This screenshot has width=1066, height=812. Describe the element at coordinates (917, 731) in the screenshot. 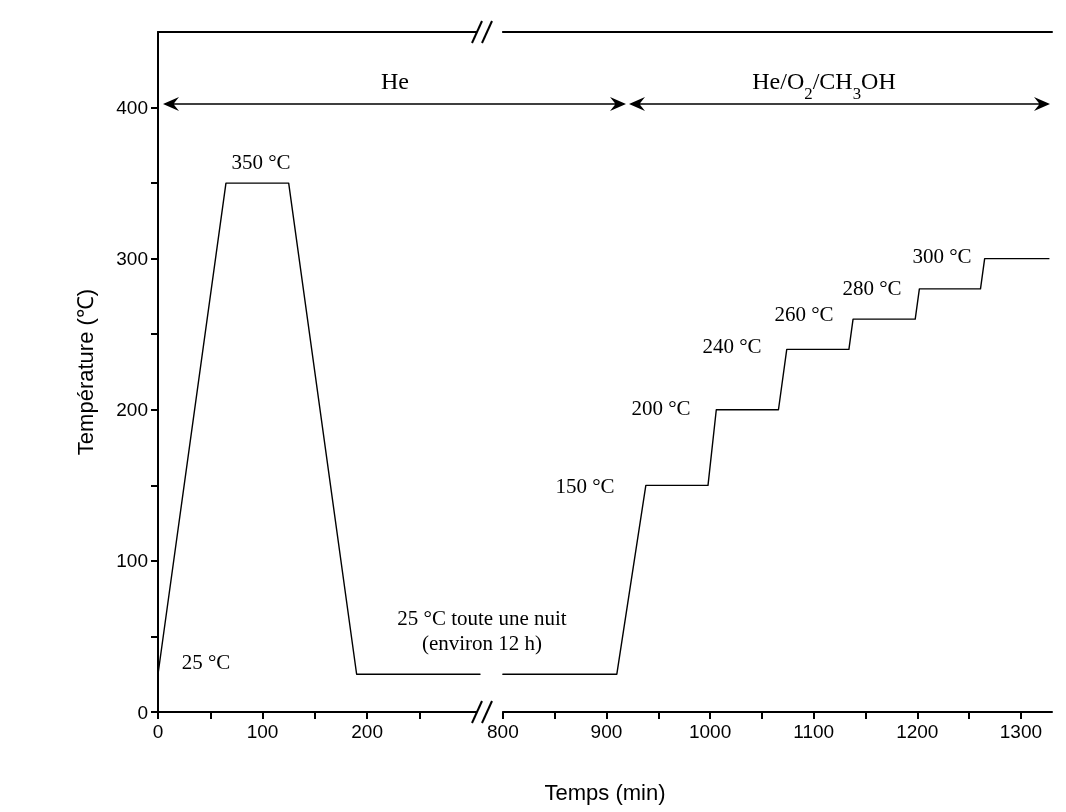

I see `x-tick-label: 1200` at that location.